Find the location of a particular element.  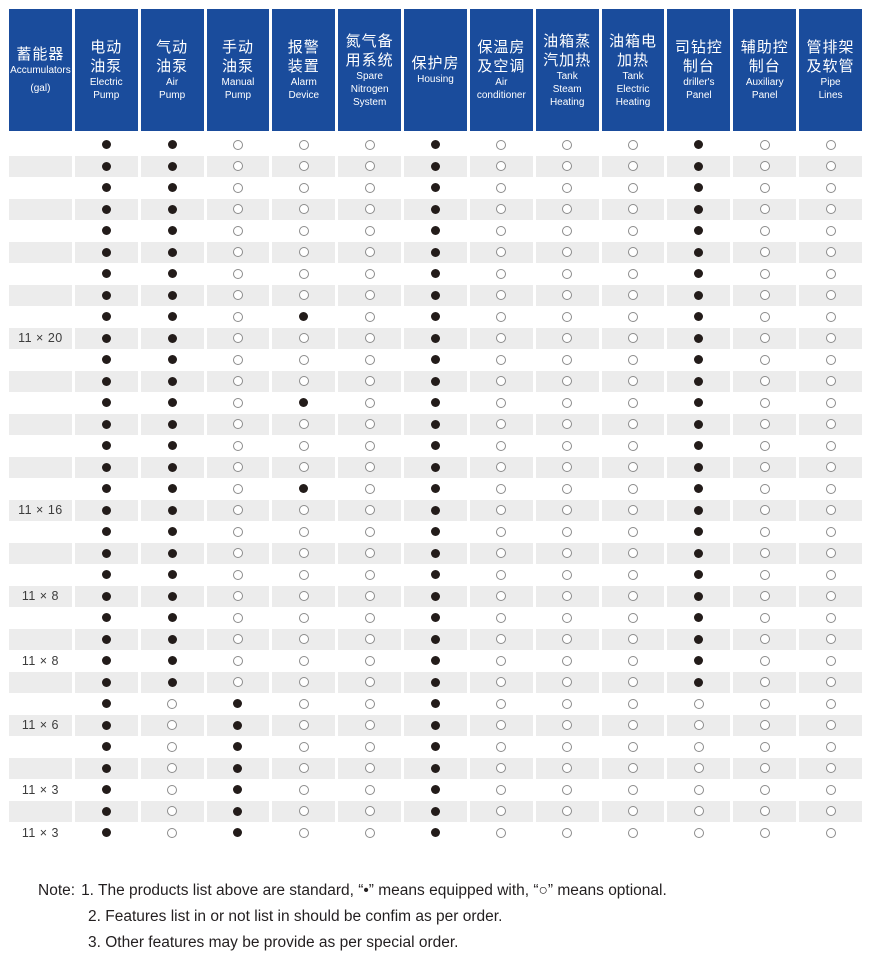

table-row is located at coordinates (435, 704).